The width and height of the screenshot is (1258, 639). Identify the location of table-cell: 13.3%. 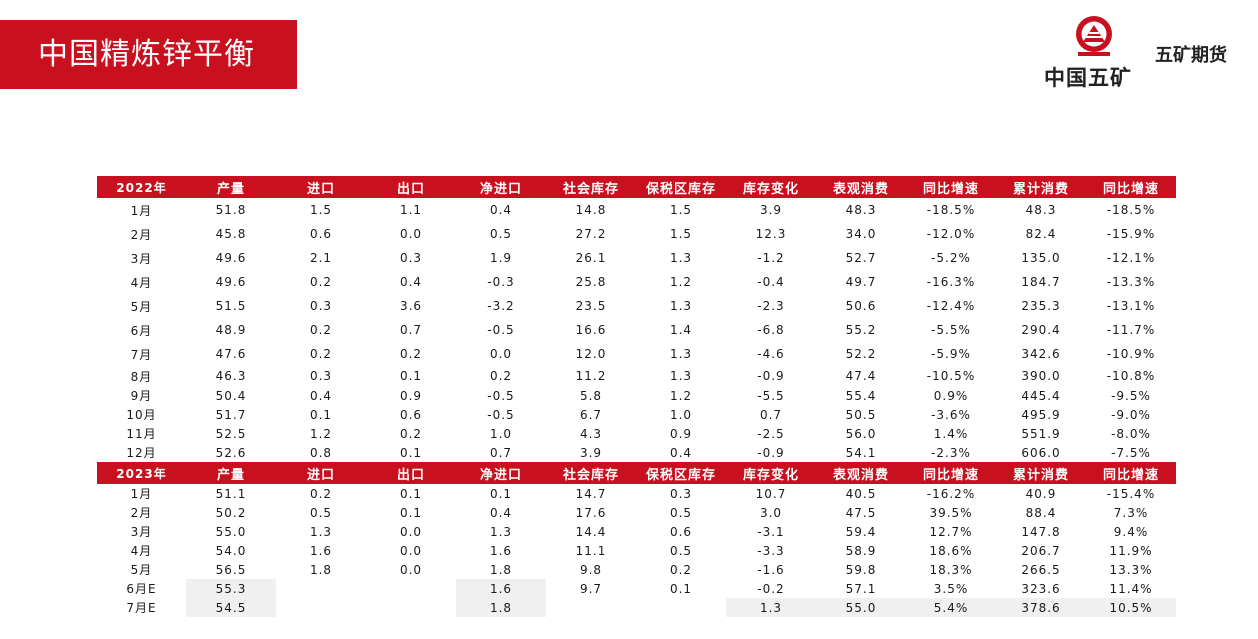
(1131, 569).